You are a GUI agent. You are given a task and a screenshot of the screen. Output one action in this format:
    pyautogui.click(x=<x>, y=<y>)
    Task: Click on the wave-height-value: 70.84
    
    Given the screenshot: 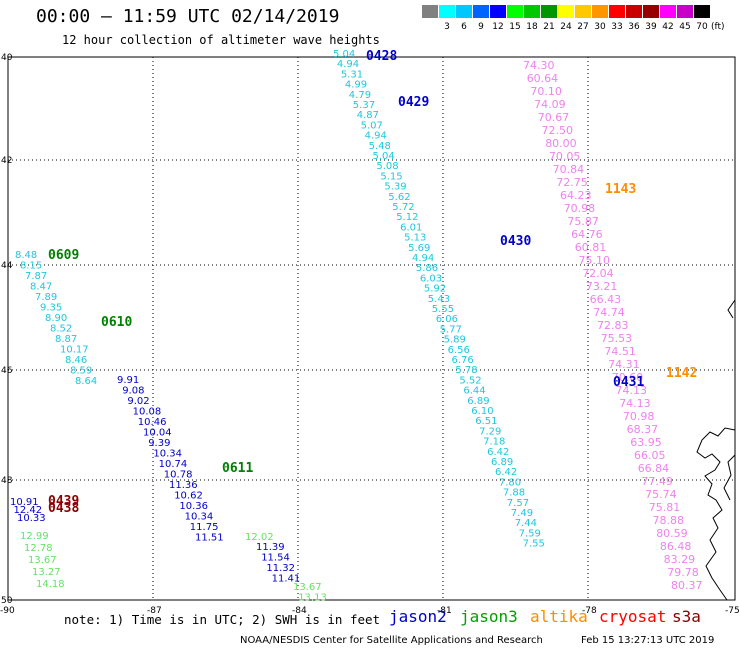 What is the action you would take?
    pyautogui.click(x=569, y=169)
    